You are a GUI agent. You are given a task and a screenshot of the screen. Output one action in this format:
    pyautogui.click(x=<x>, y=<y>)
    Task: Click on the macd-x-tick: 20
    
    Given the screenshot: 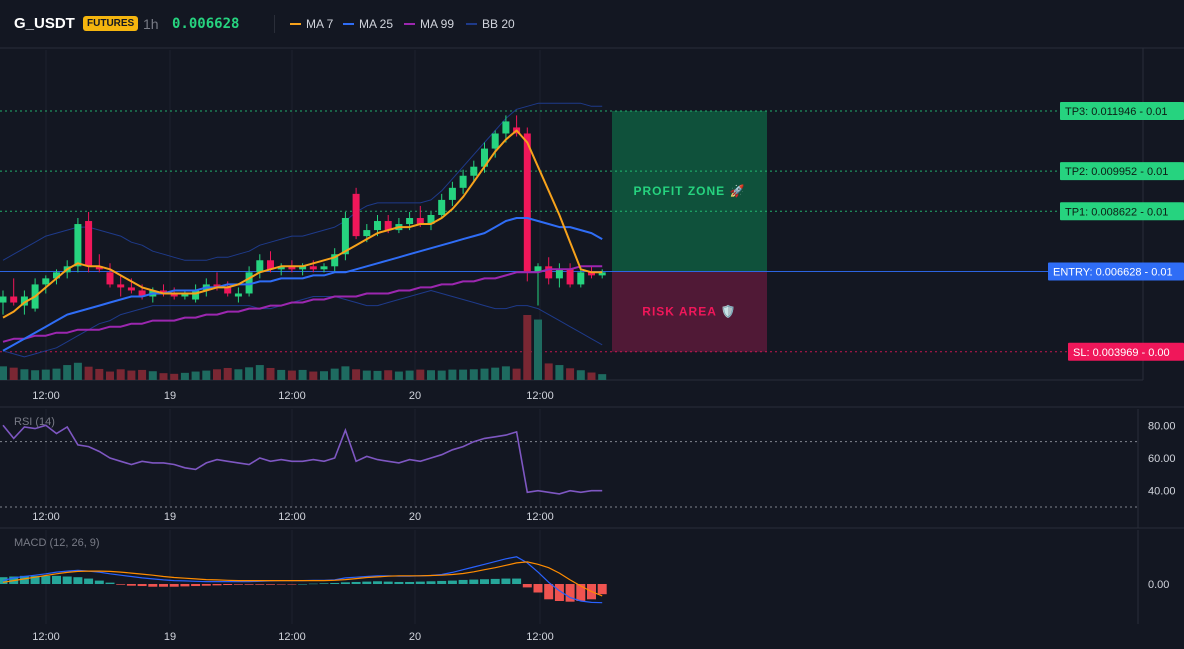 What is the action you would take?
    pyautogui.click(x=415, y=637)
    